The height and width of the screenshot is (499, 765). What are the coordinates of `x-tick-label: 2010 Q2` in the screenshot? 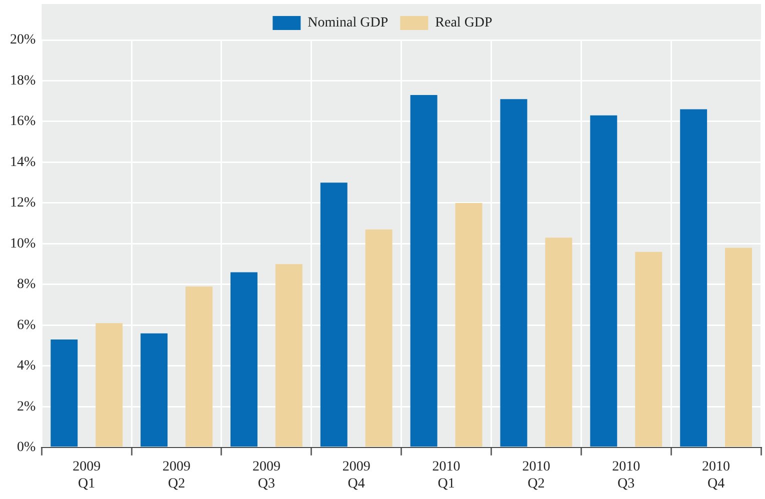 It's located at (536, 475).